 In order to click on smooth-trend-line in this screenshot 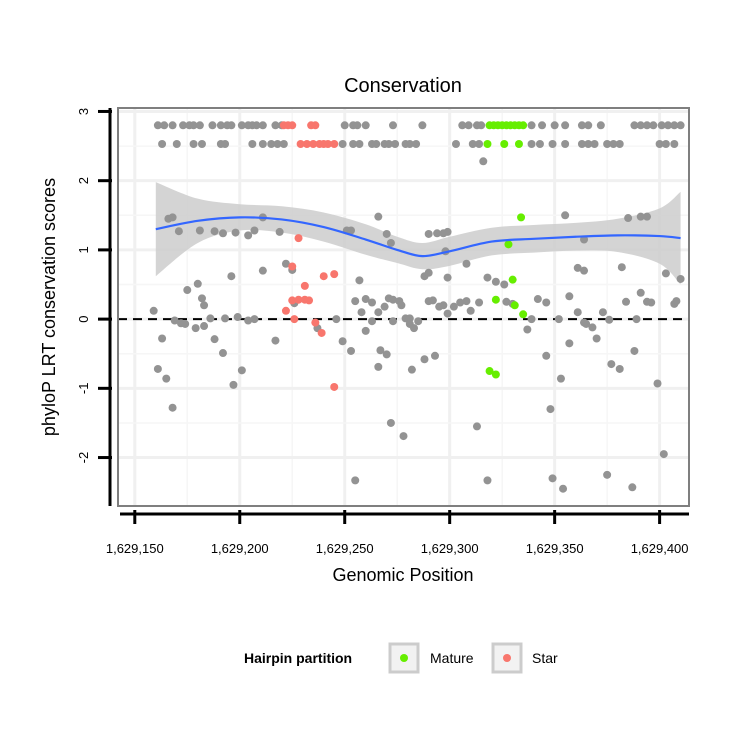, I will do `click(418, 237)`.